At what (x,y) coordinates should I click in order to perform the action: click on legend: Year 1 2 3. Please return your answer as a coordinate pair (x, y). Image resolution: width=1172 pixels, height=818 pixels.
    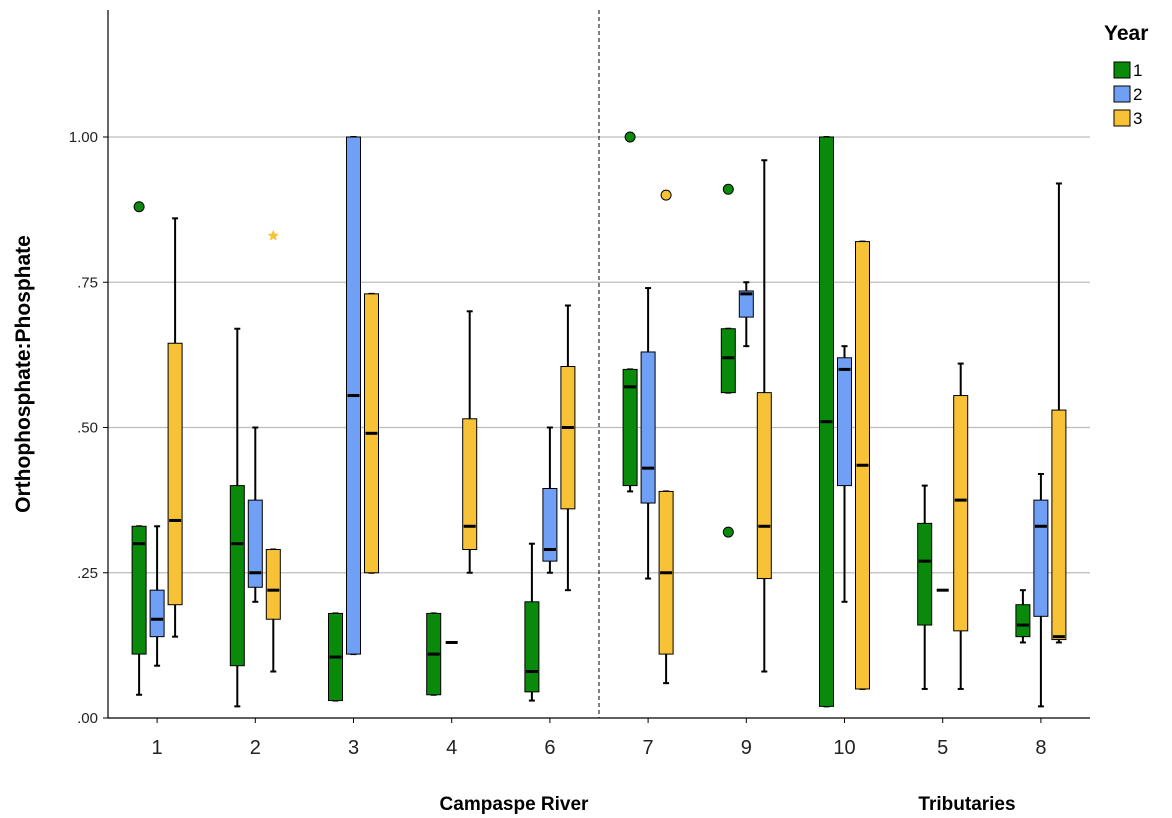
    Looking at the image, I should click on (1126, 75).